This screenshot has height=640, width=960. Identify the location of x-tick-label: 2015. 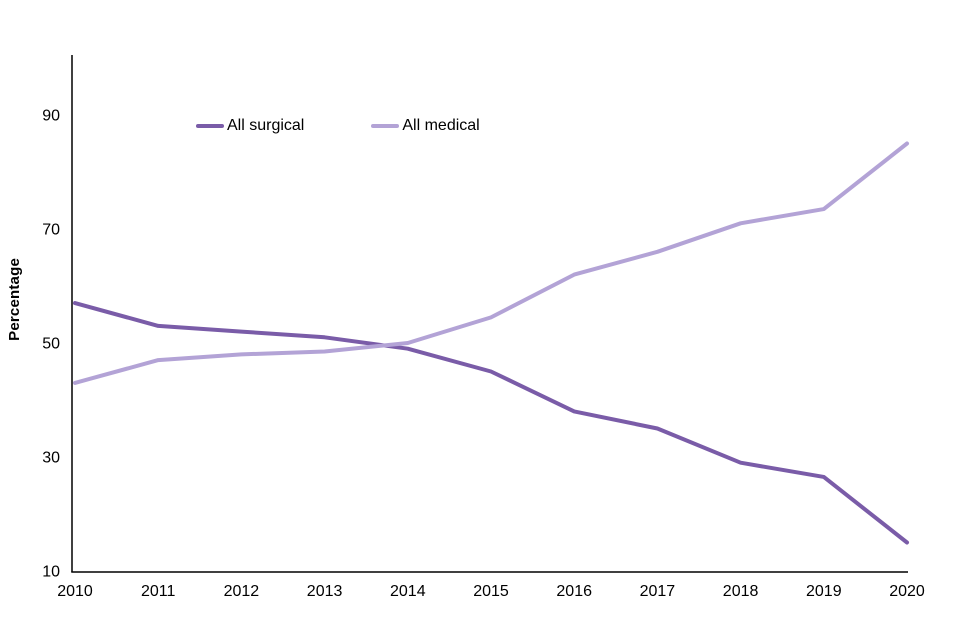
(491, 591).